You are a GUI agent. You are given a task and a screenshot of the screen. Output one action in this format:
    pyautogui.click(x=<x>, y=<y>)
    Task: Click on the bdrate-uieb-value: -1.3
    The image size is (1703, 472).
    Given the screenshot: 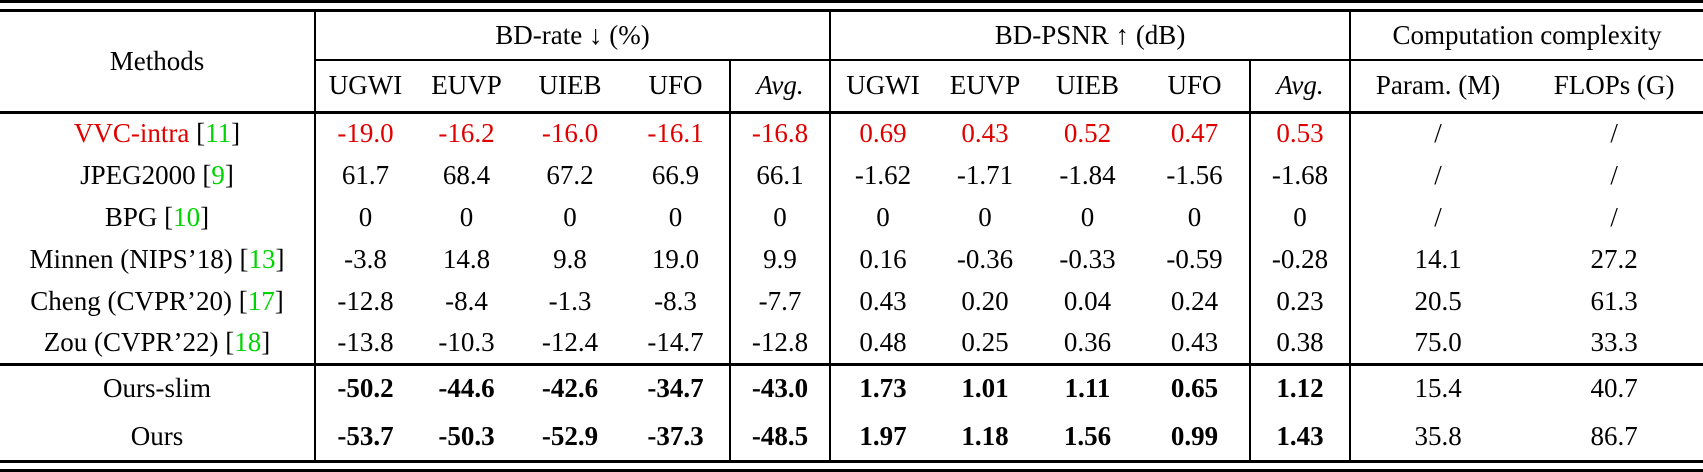 What is the action you would take?
    pyautogui.click(x=570, y=300)
    